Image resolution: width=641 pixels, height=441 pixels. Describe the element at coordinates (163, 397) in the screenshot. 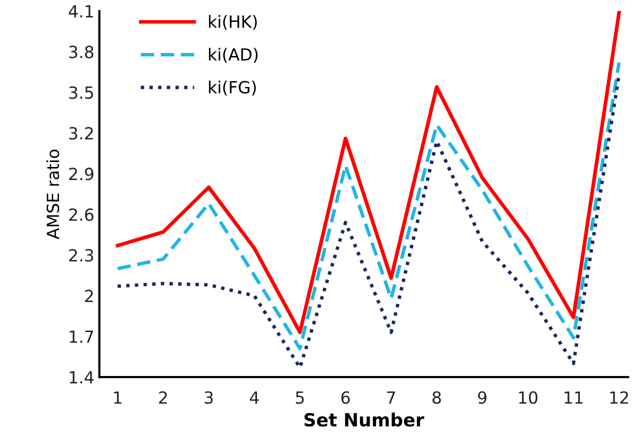

I see `x-tick-label: 2` at that location.